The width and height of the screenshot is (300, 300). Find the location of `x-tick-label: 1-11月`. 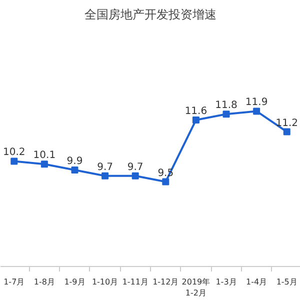

x-tick-label: 1-11月 is located at coordinates (135, 282).